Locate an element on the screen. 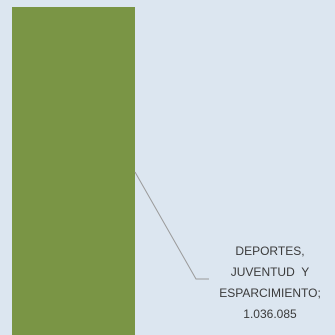 This screenshot has height=335, width=335. data-label-line-3: ESPARCIMIENTO; is located at coordinates (270, 293).